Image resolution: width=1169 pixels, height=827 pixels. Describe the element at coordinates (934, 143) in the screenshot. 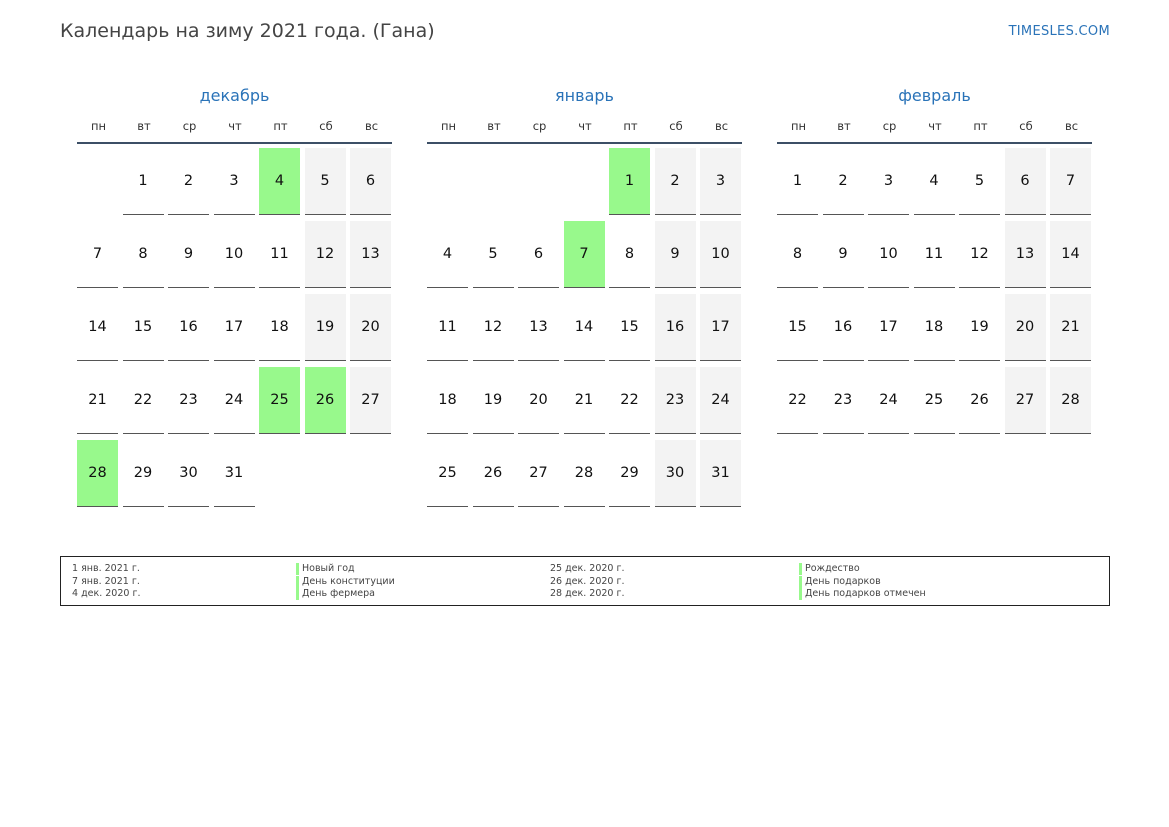

I see `header-rule` at that location.